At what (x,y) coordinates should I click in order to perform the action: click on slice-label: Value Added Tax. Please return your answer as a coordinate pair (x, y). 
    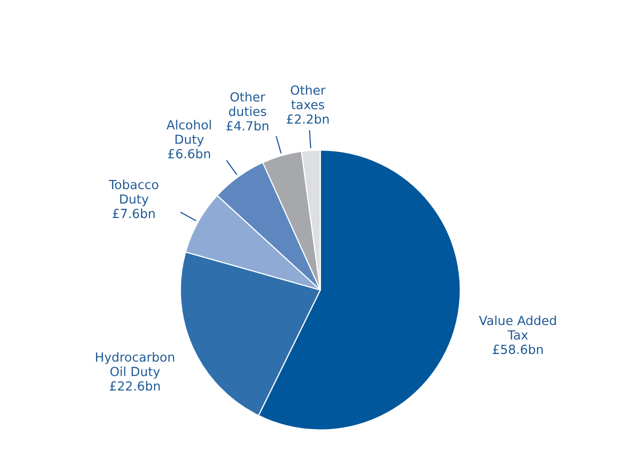
    Looking at the image, I should click on (517, 328).